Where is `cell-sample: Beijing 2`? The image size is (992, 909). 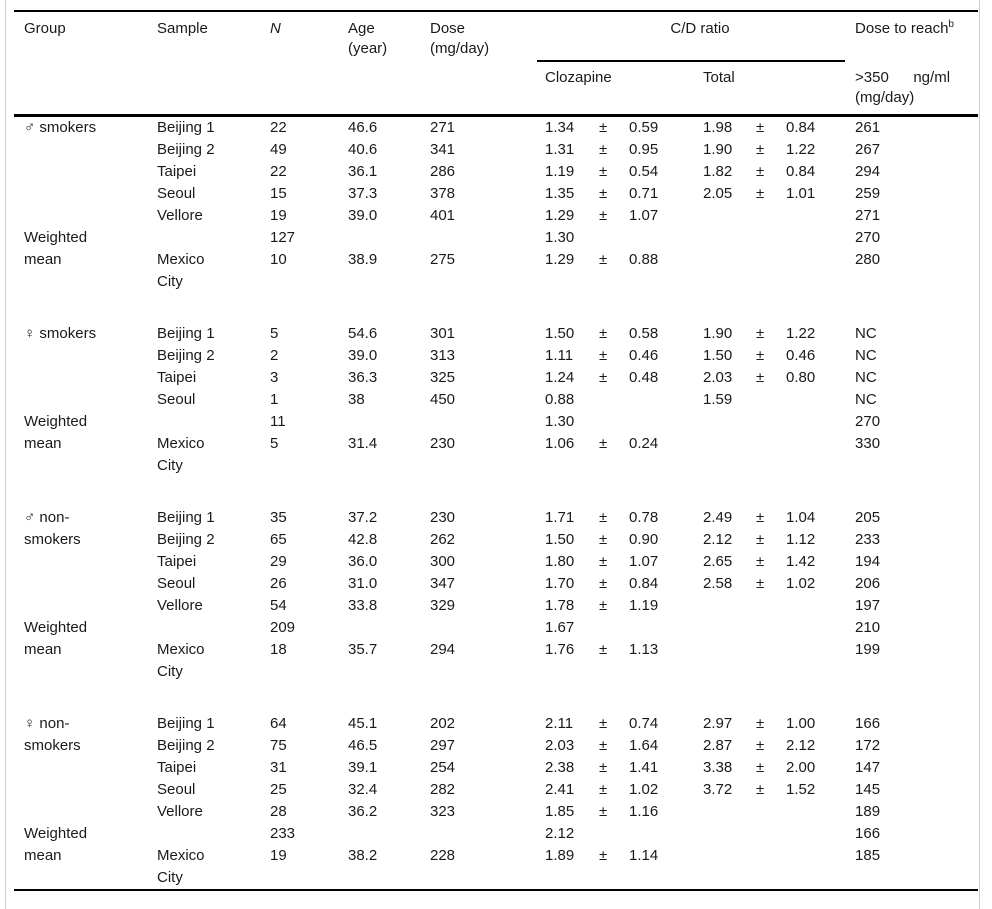 cell-sample: Beijing 2 is located at coordinates (186, 745).